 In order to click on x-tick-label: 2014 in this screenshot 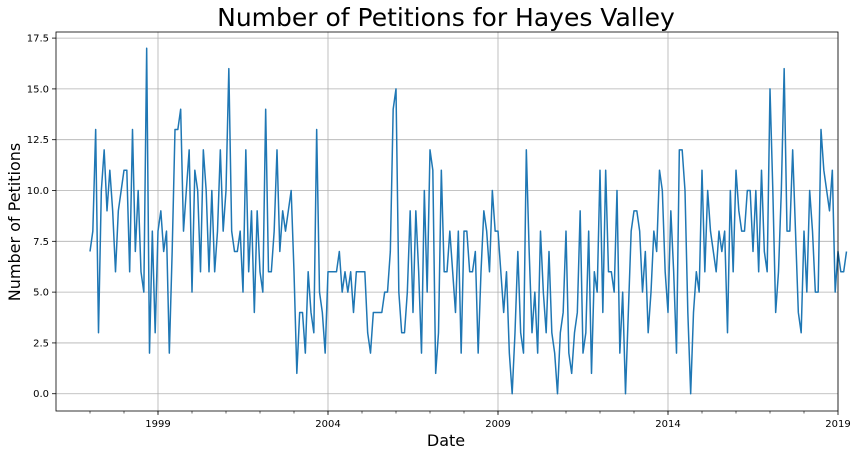, I will do `click(667, 424)`.